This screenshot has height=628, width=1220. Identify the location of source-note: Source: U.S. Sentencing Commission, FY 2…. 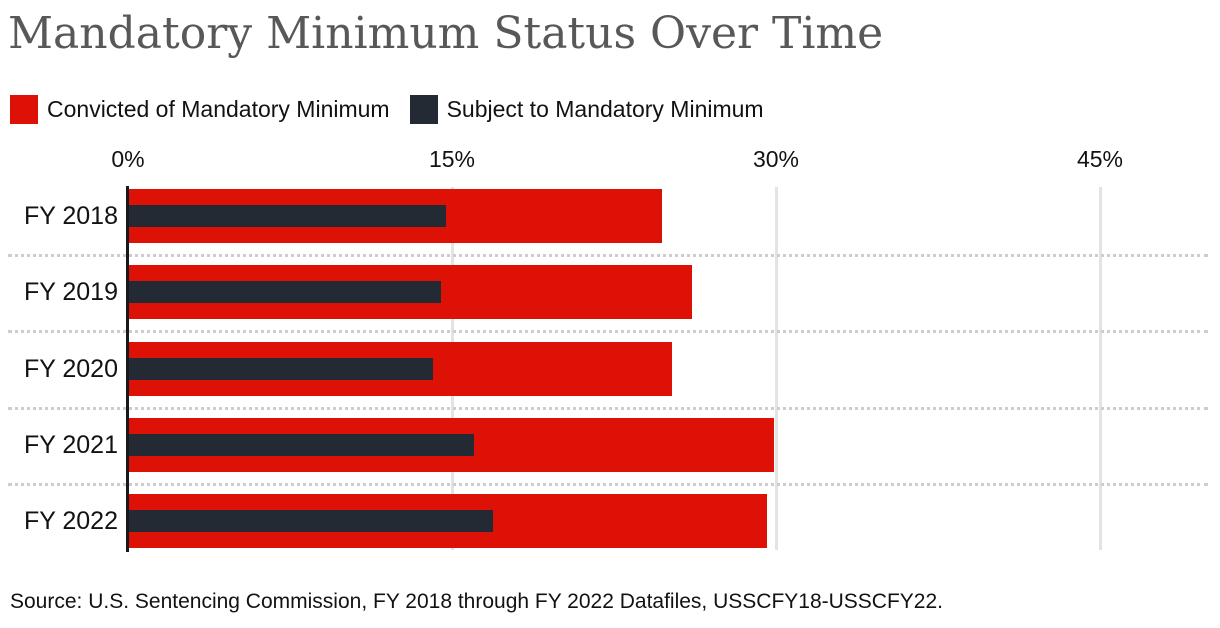
(477, 601).